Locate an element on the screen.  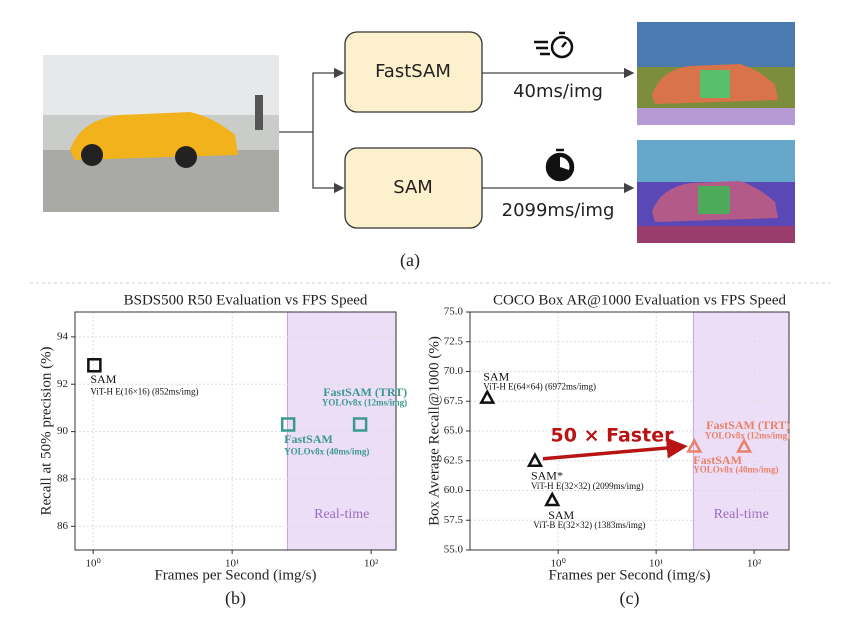
node-label: SAM is located at coordinates (413, 187).